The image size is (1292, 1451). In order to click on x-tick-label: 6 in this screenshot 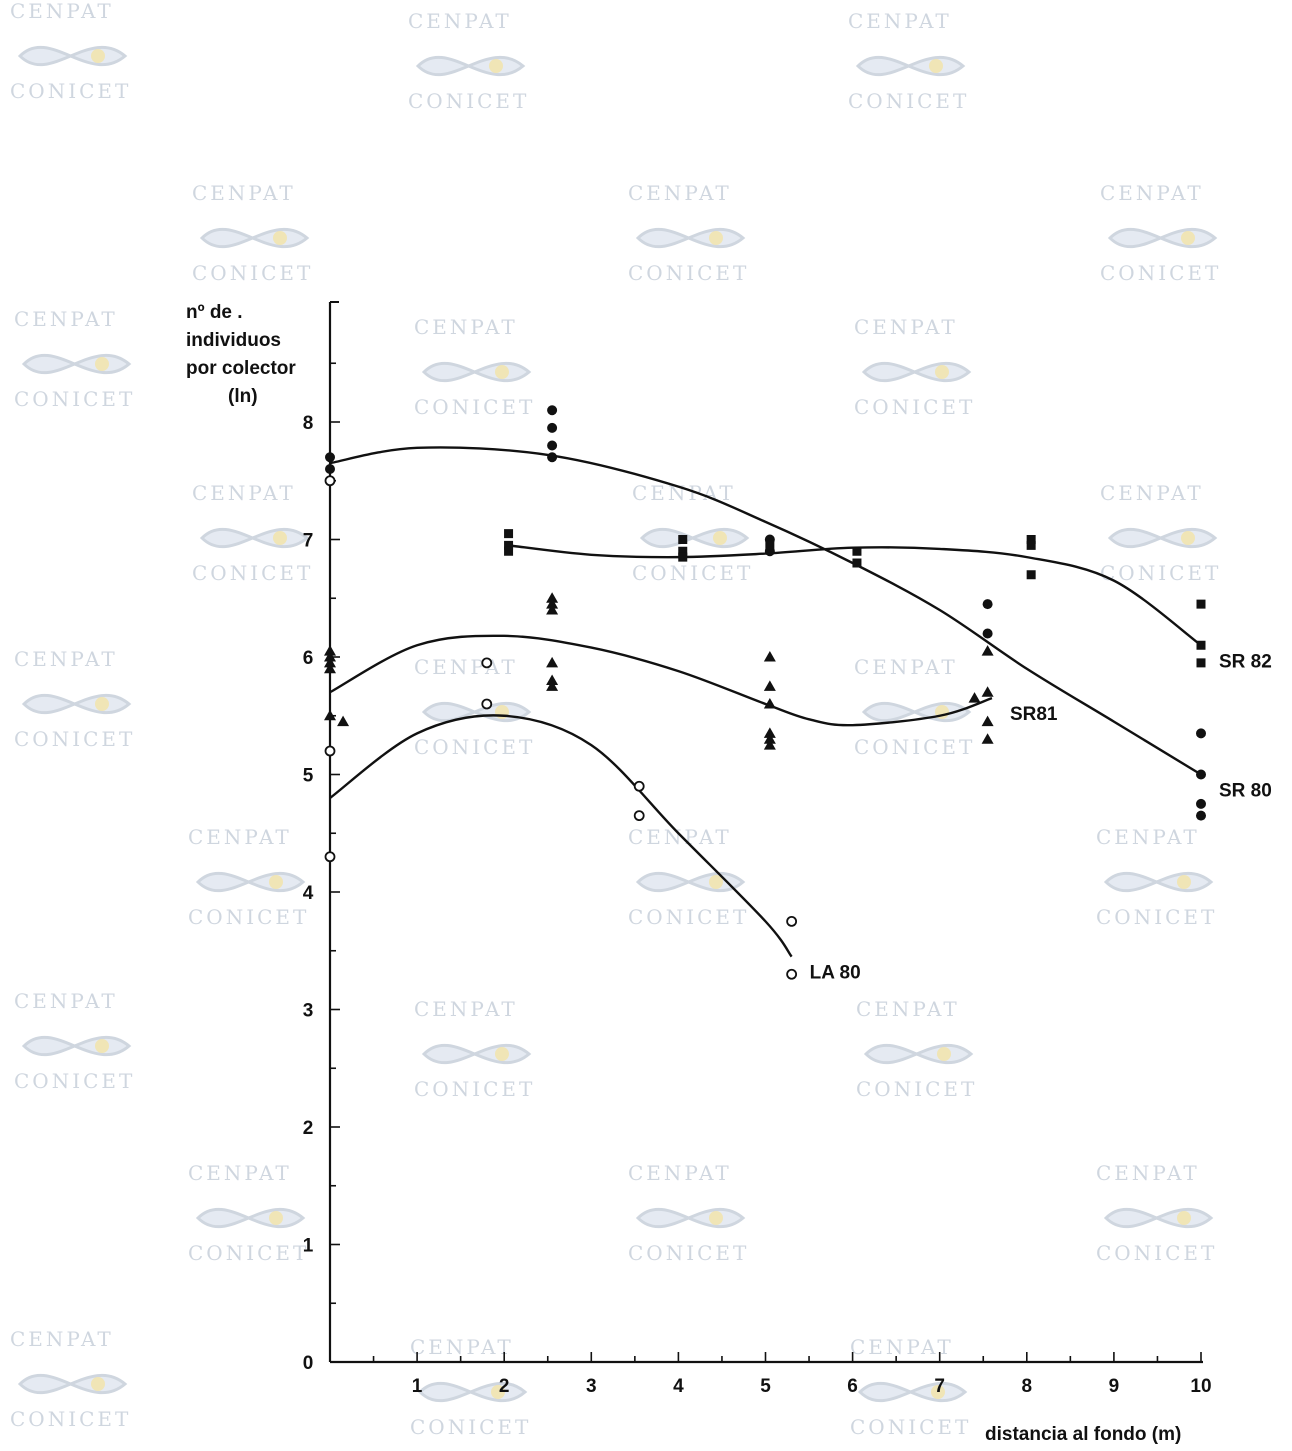, I will do `click(852, 1386)`.